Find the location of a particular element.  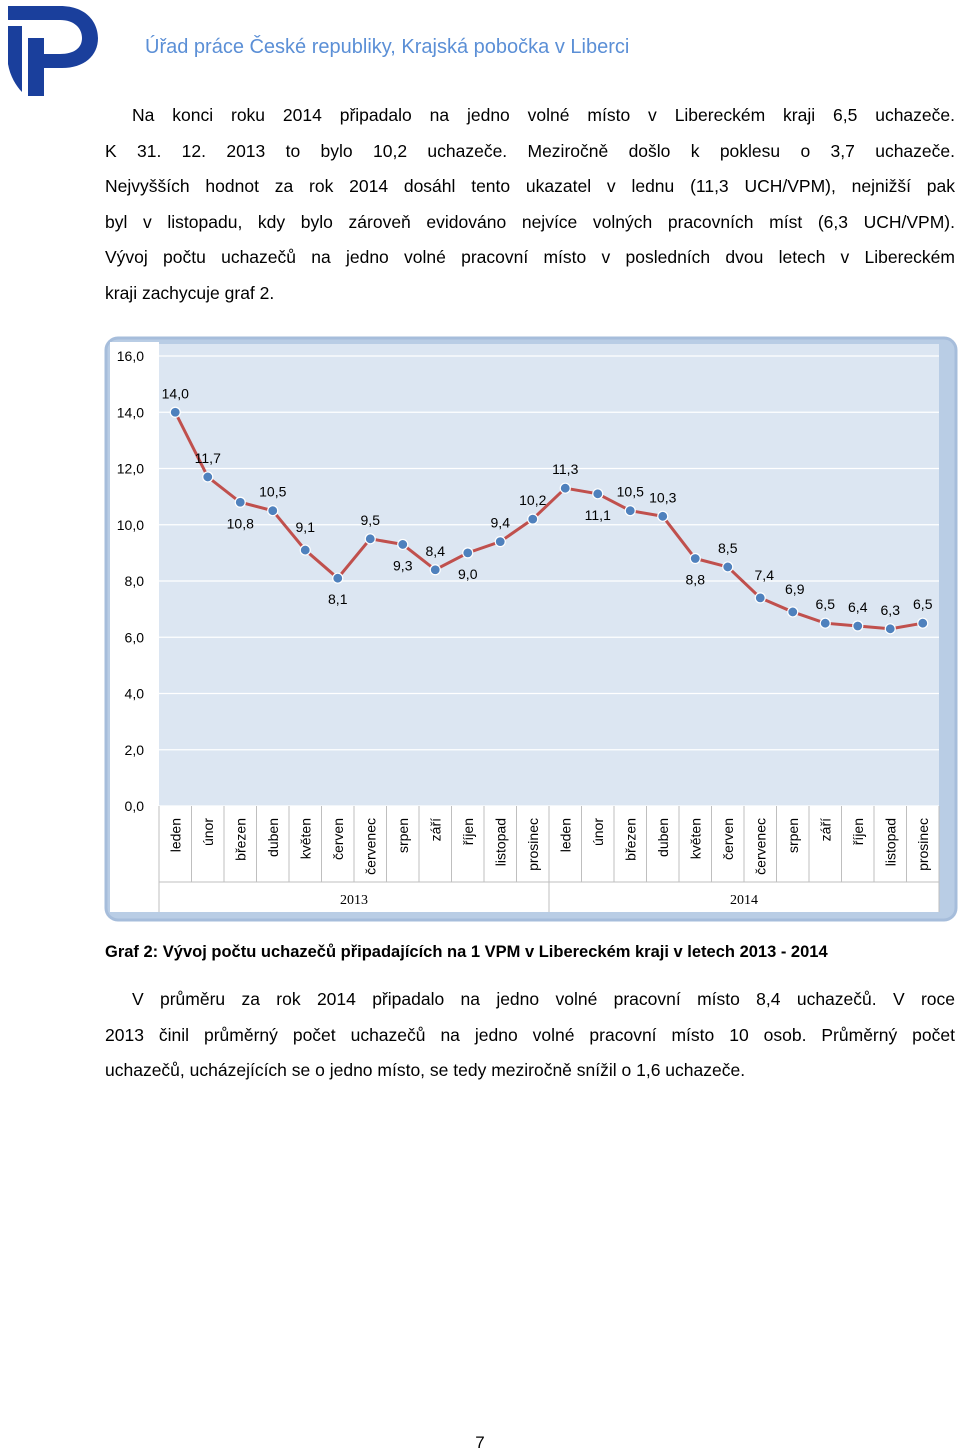

data-label: 10,3 is located at coordinates (662, 497).